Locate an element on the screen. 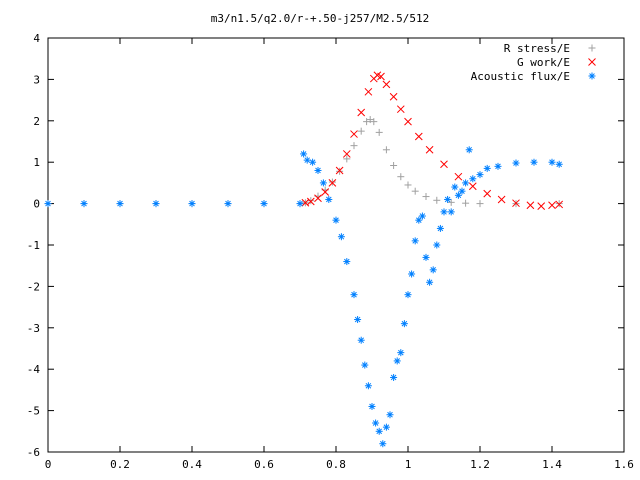  y-tick-label: 4 is located at coordinates (36, 38).